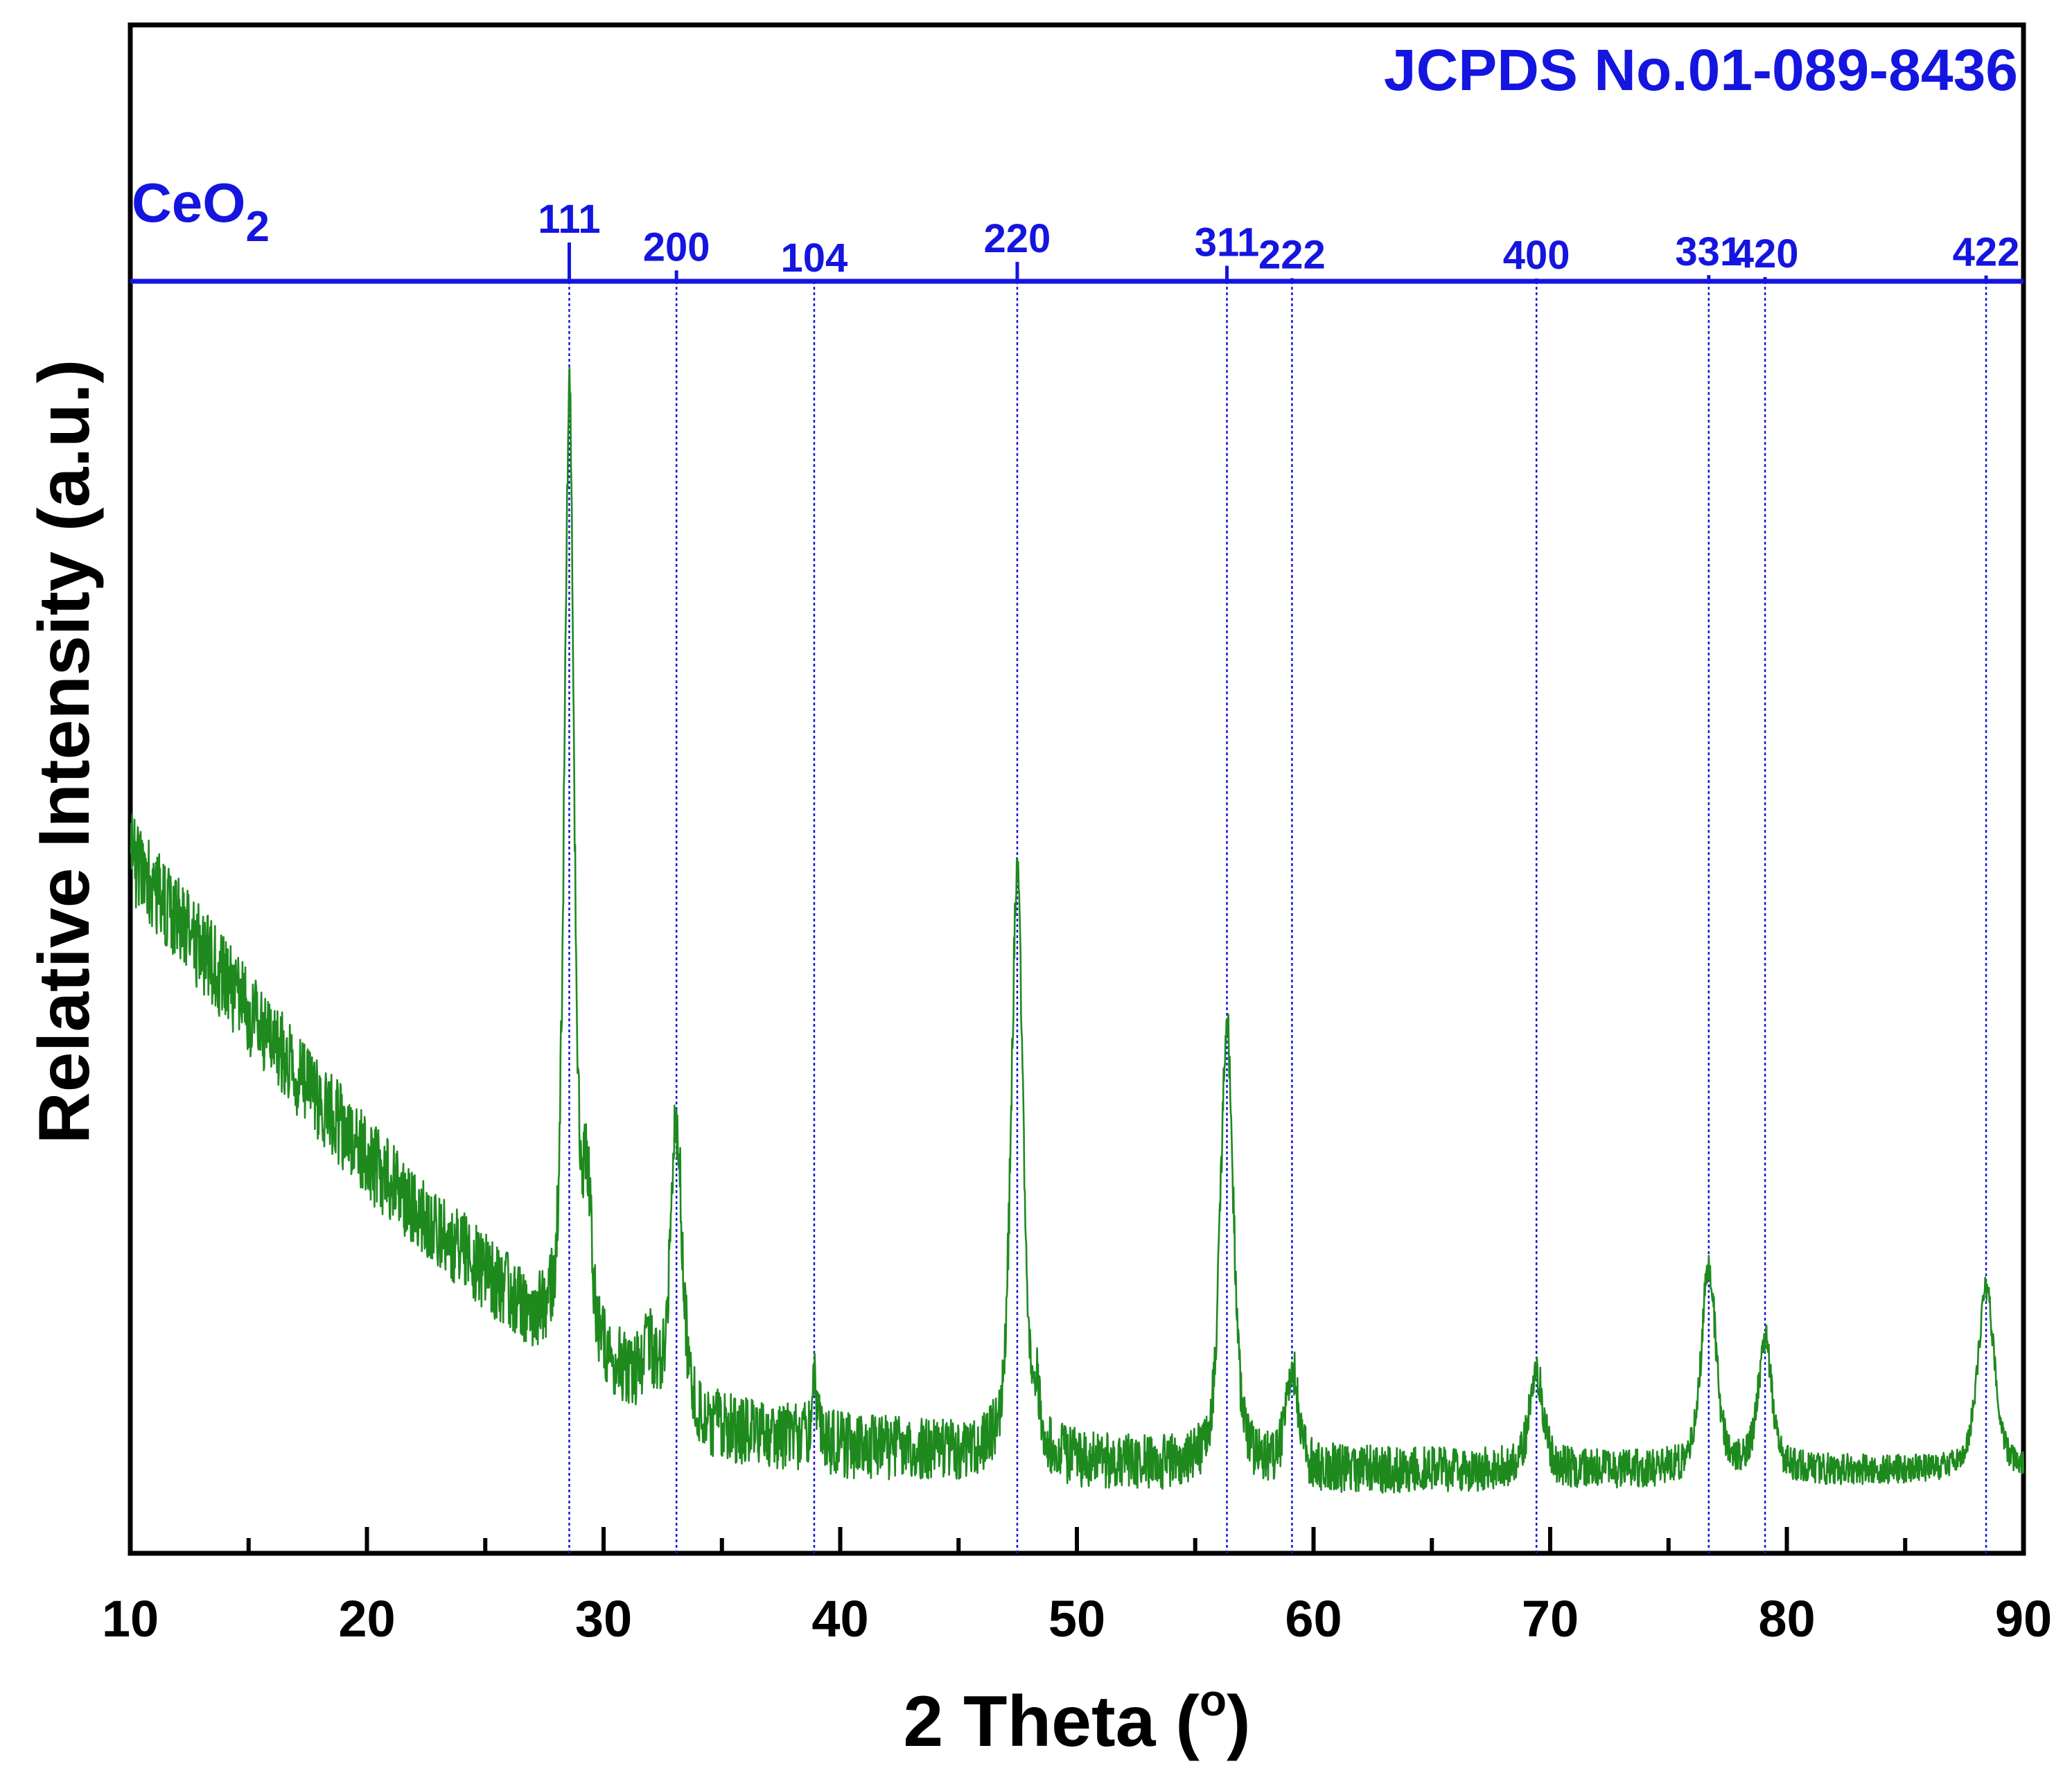 The height and width of the screenshot is (1775, 2072). What do you see at coordinates (2024, 1619) in the screenshot?
I see `x-tick-label: 90` at bounding box center [2024, 1619].